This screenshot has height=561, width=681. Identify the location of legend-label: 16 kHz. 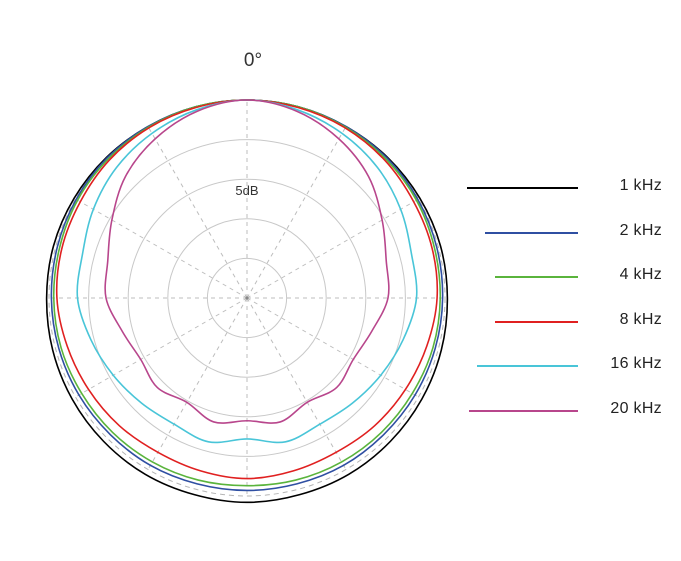
(636, 364).